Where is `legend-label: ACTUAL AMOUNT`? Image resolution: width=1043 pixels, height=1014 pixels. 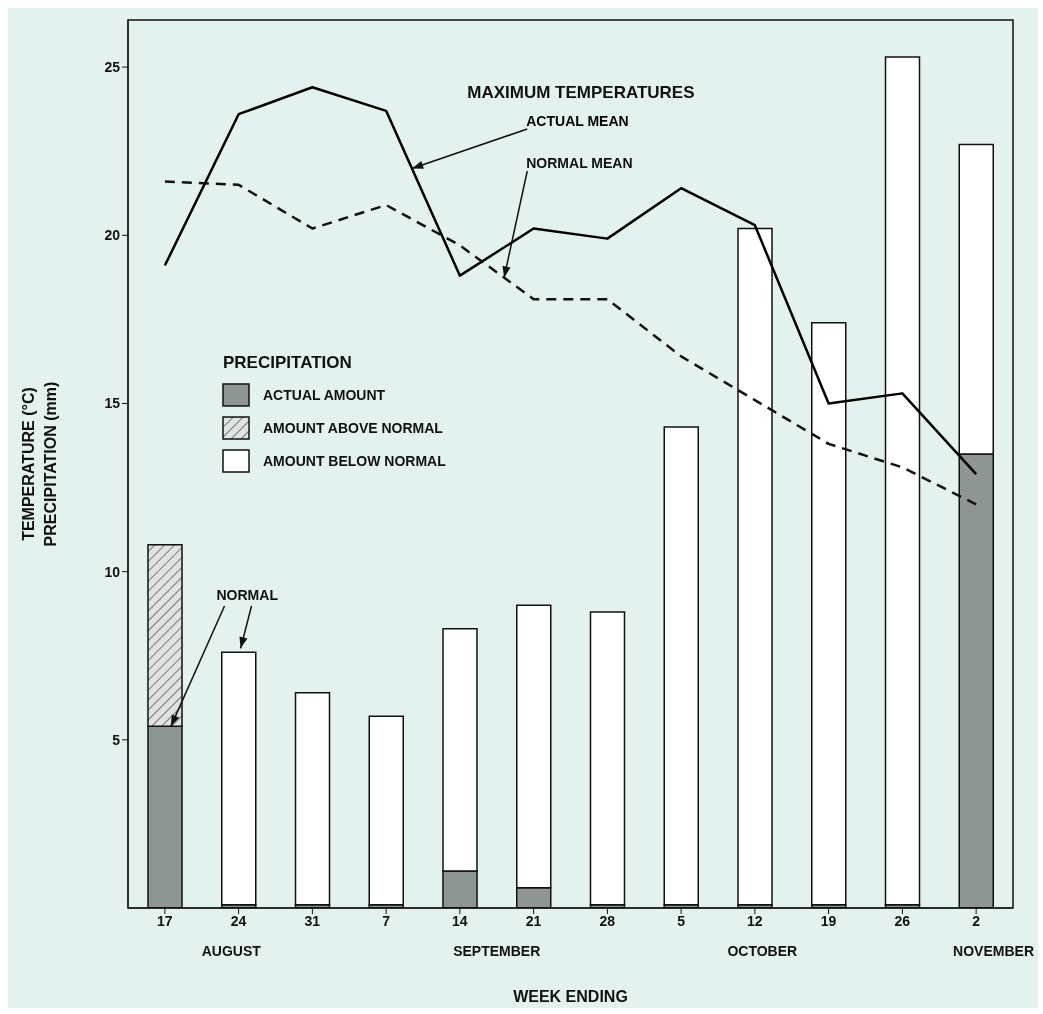 legend-label: ACTUAL AMOUNT is located at coordinates (324, 395).